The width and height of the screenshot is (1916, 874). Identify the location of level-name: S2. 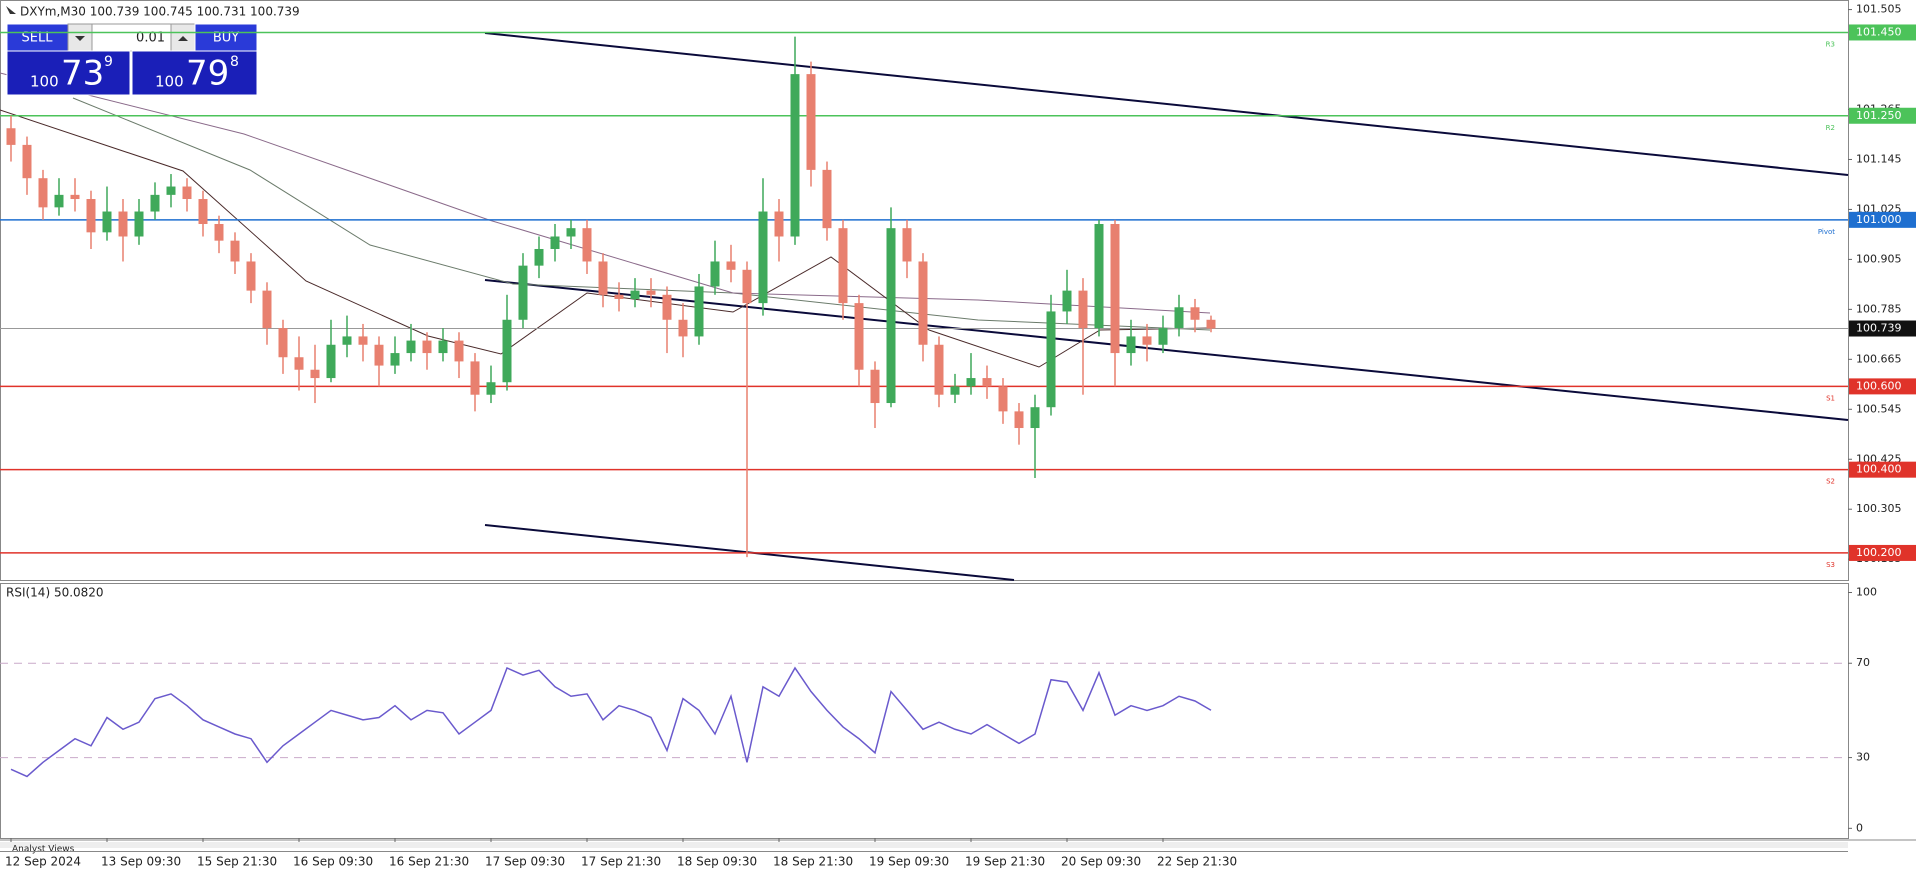
(1830, 482).